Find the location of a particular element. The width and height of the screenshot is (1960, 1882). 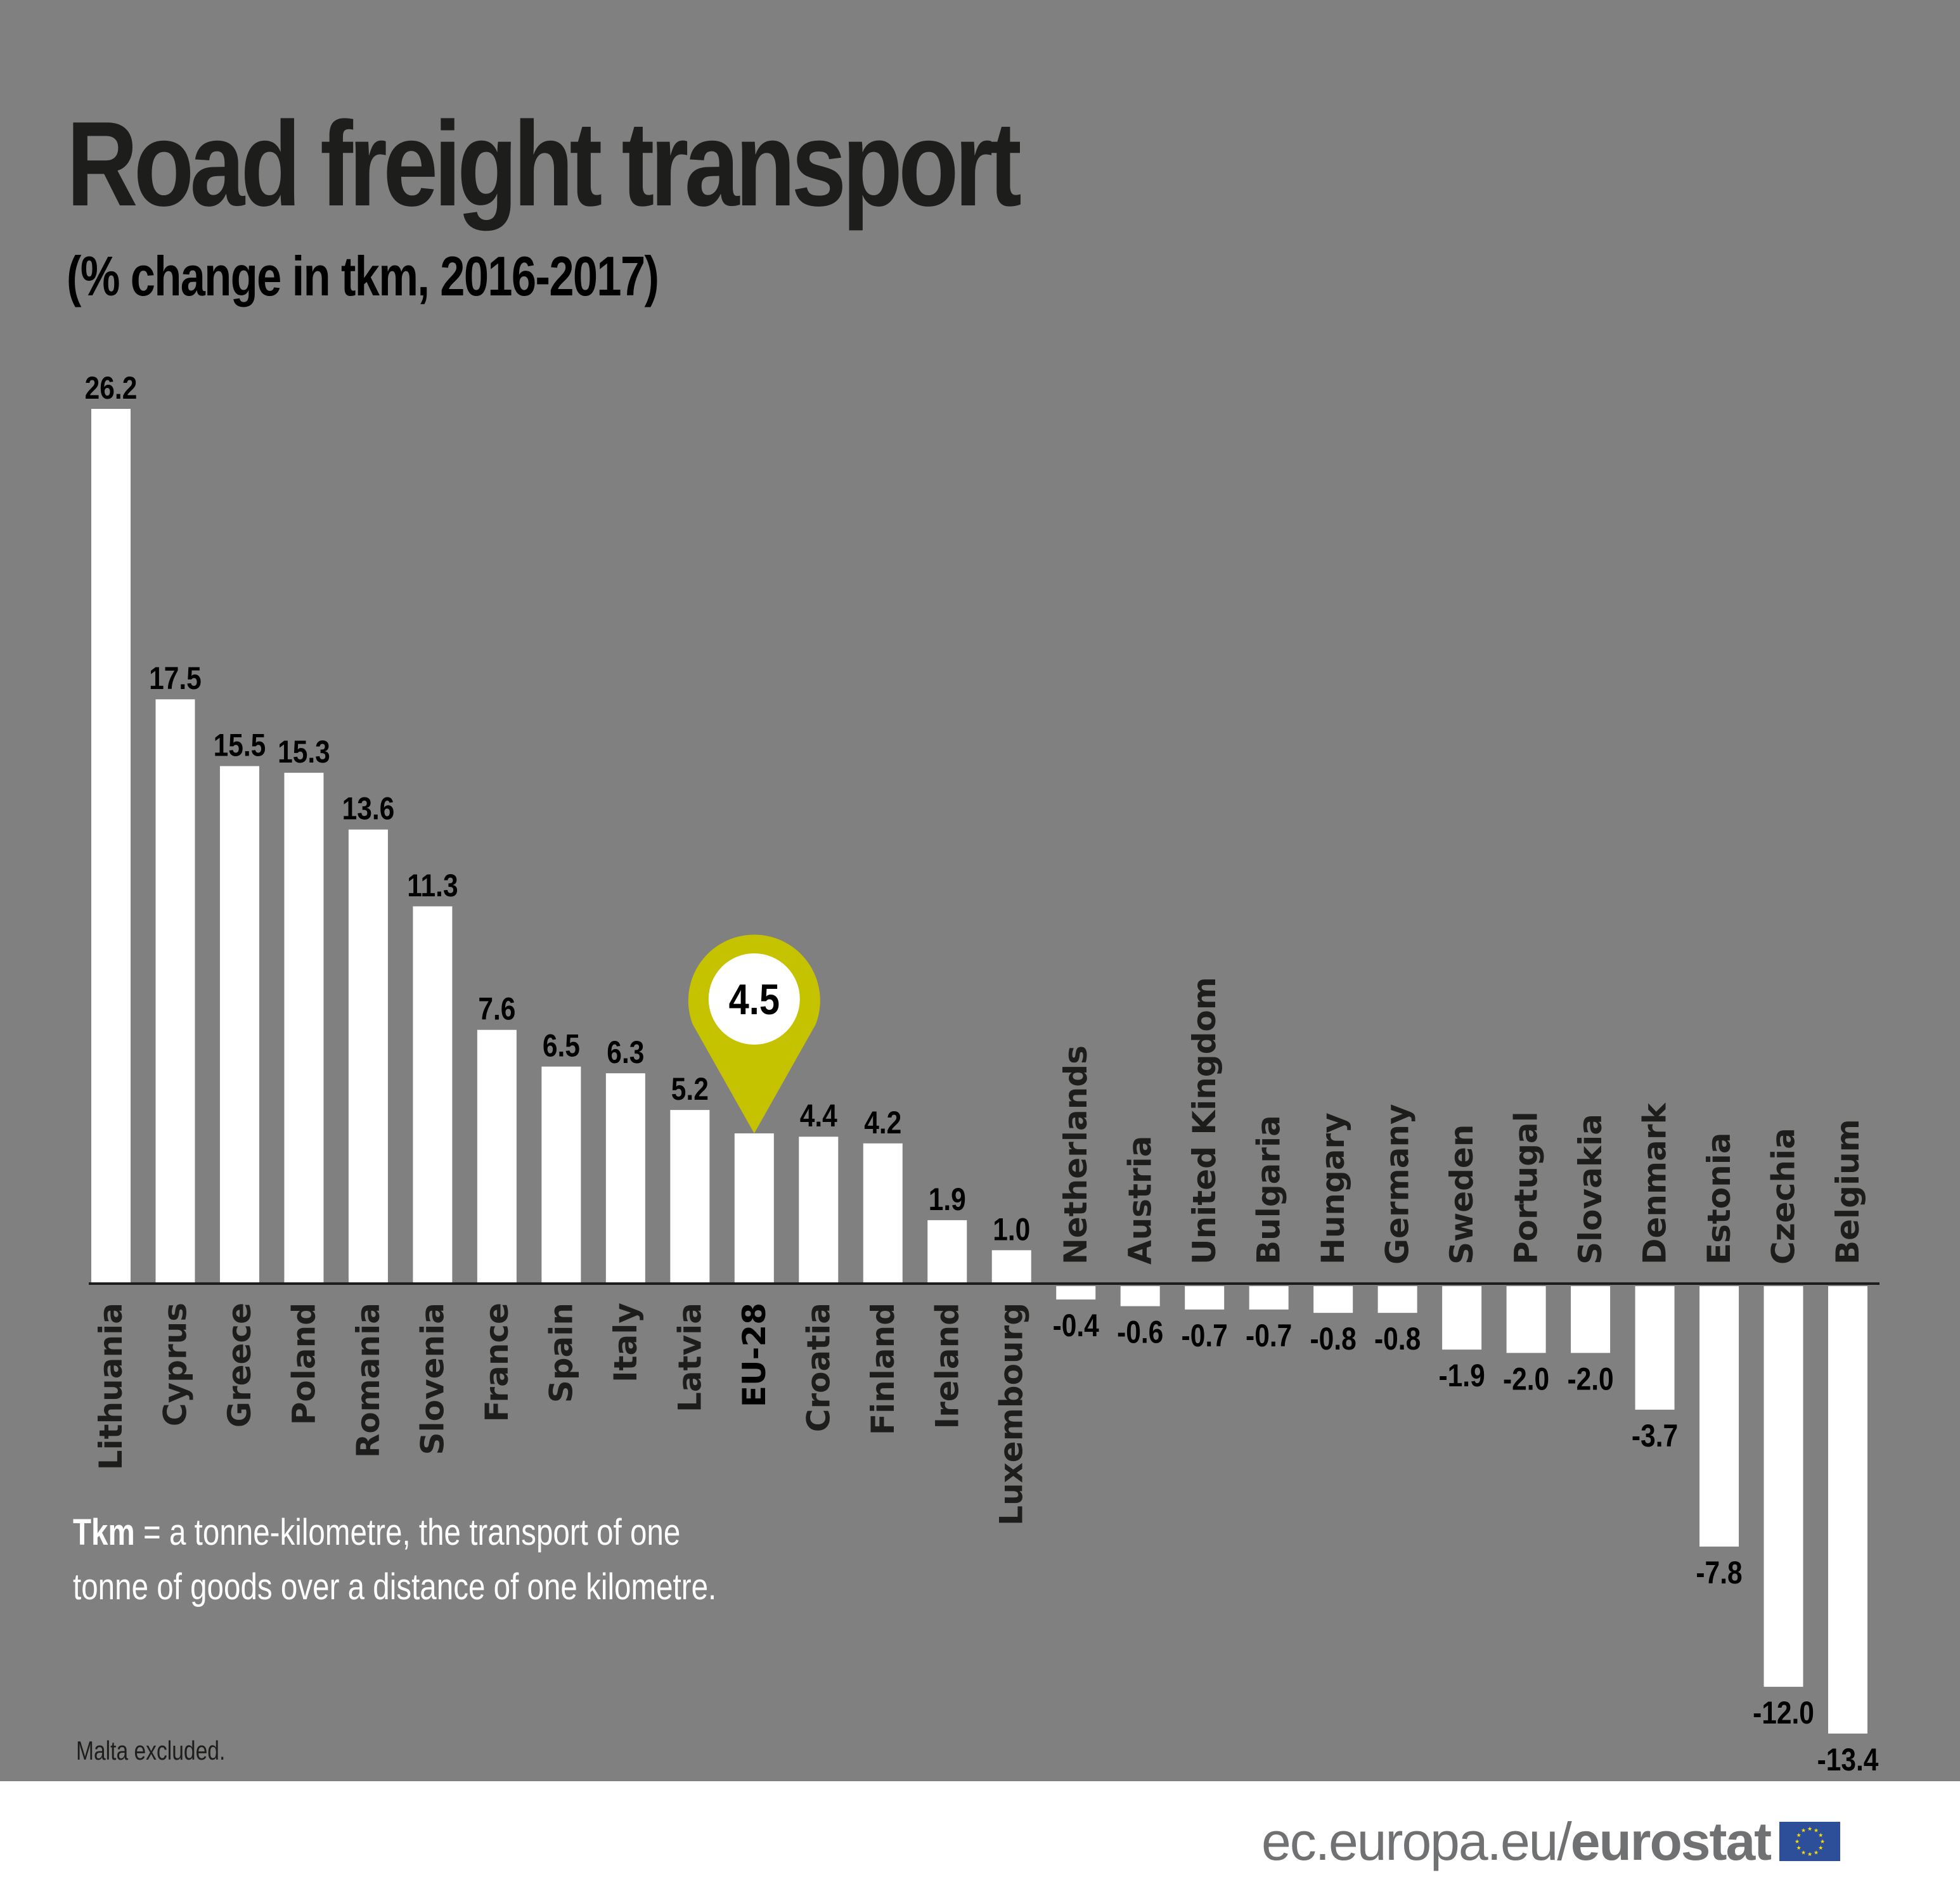

bar-cyprus is located at coordinates (175, 991).